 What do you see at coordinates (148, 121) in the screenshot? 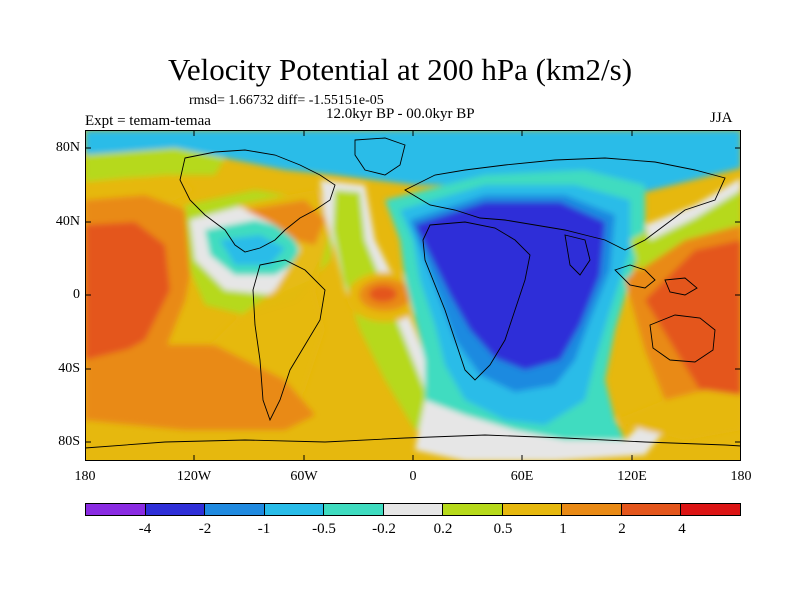
I see `experiment-label: Expt = temam-temaa` at bounding box center [148, 121].